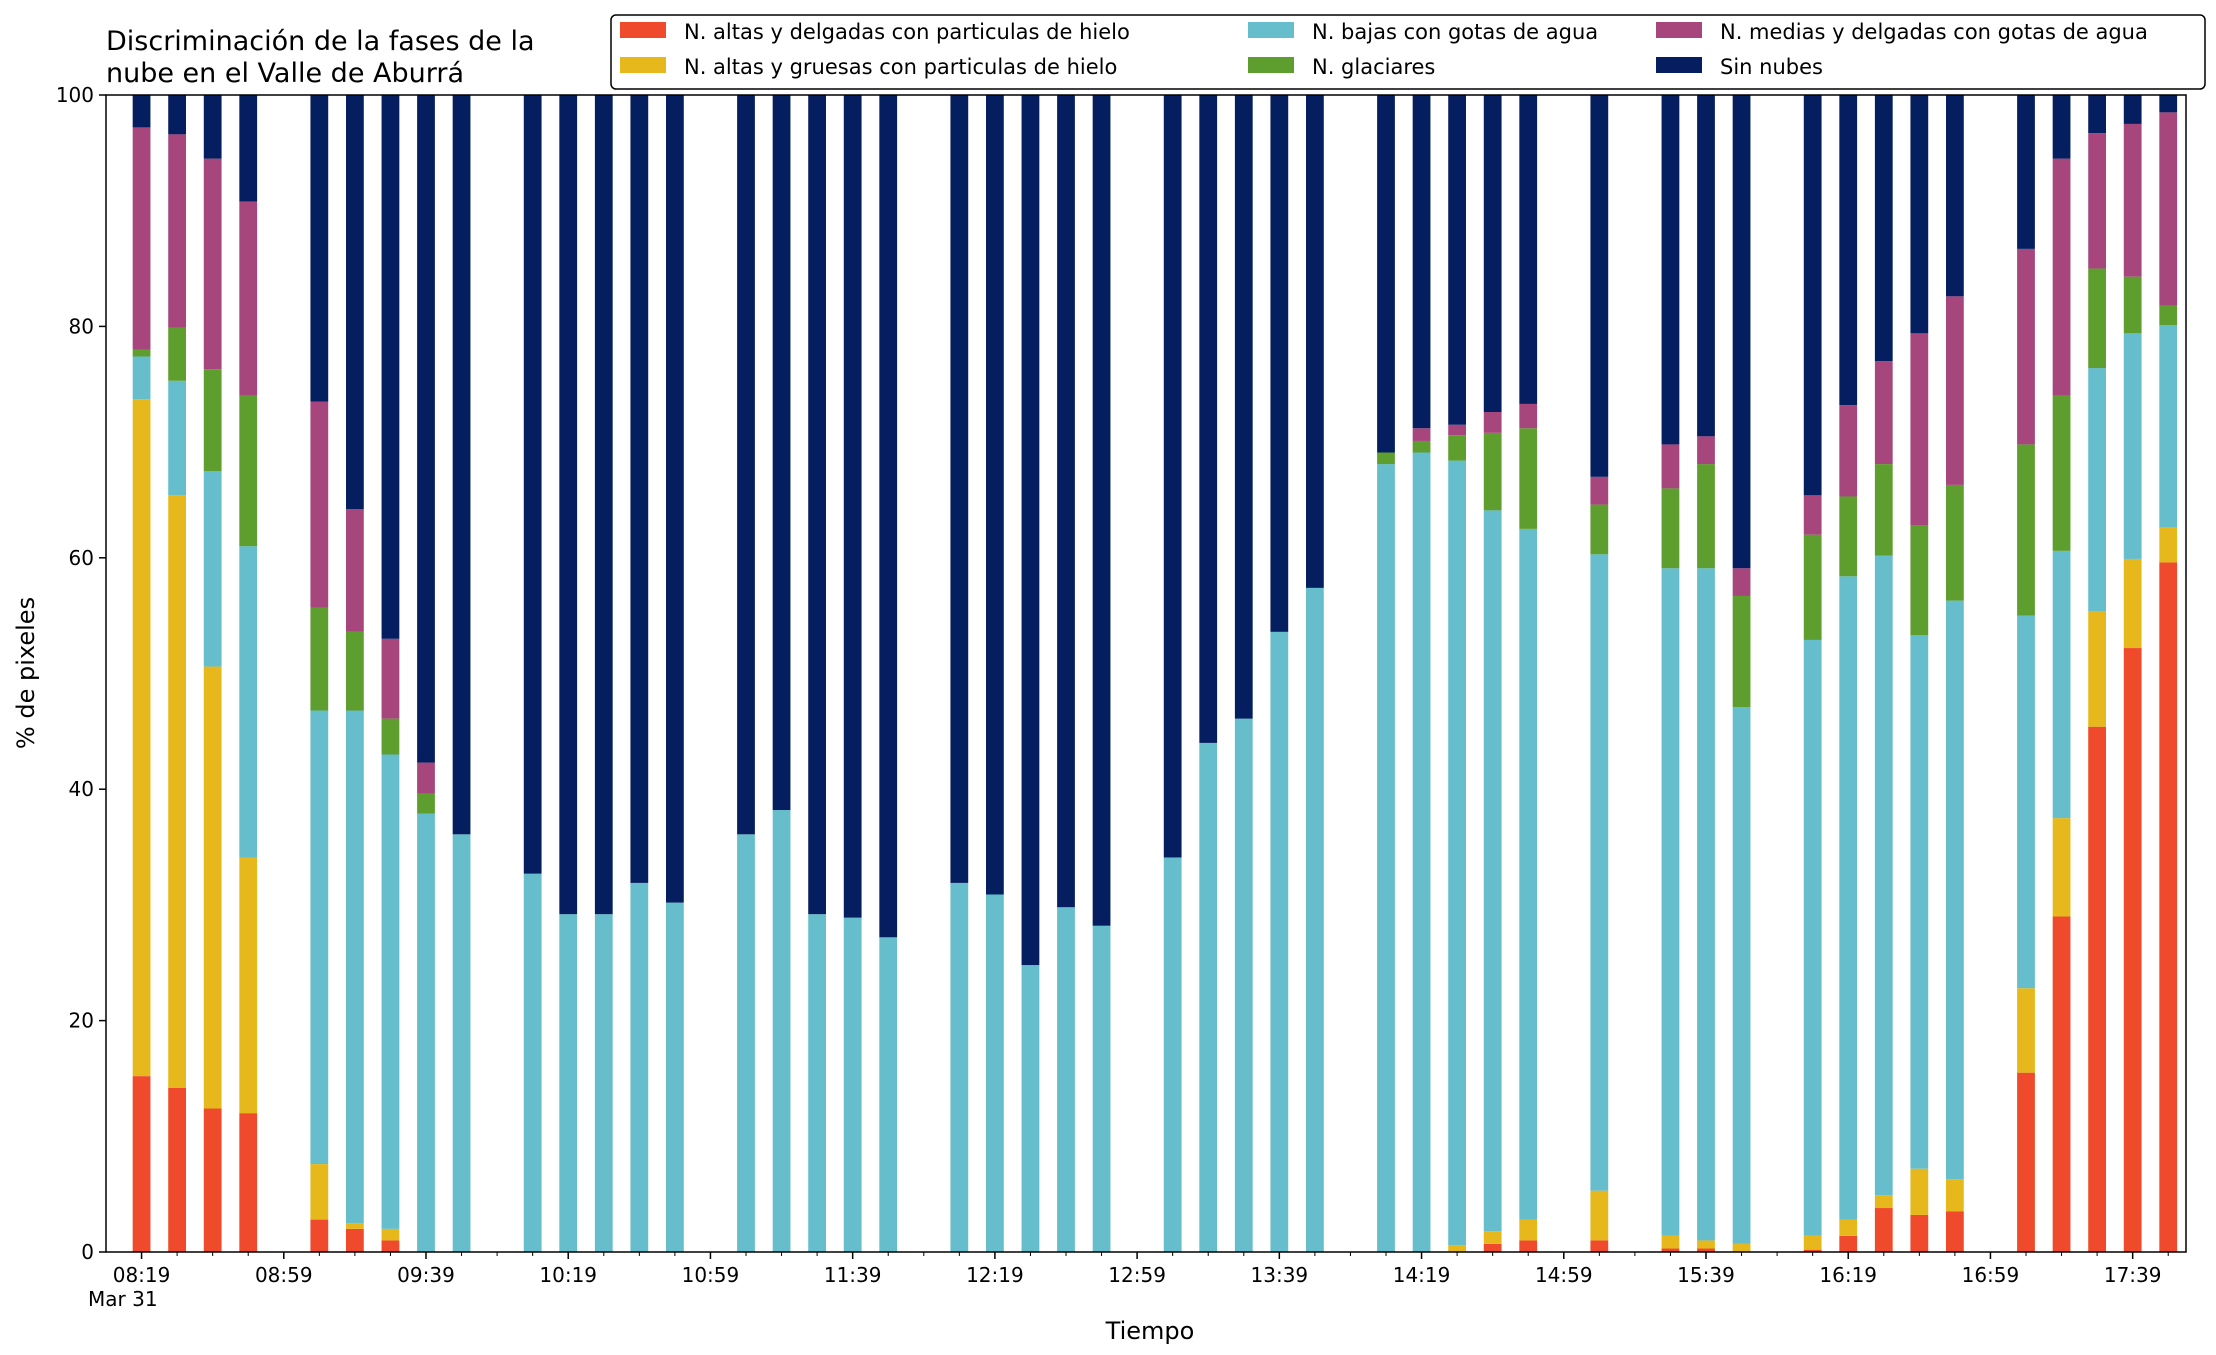 This screenshot has height=1355, width=2216. What do you see at coordinates (87, 1252) in the screenshot?
I see `y-tick-label: 0` at bounding box center [87, 1252].